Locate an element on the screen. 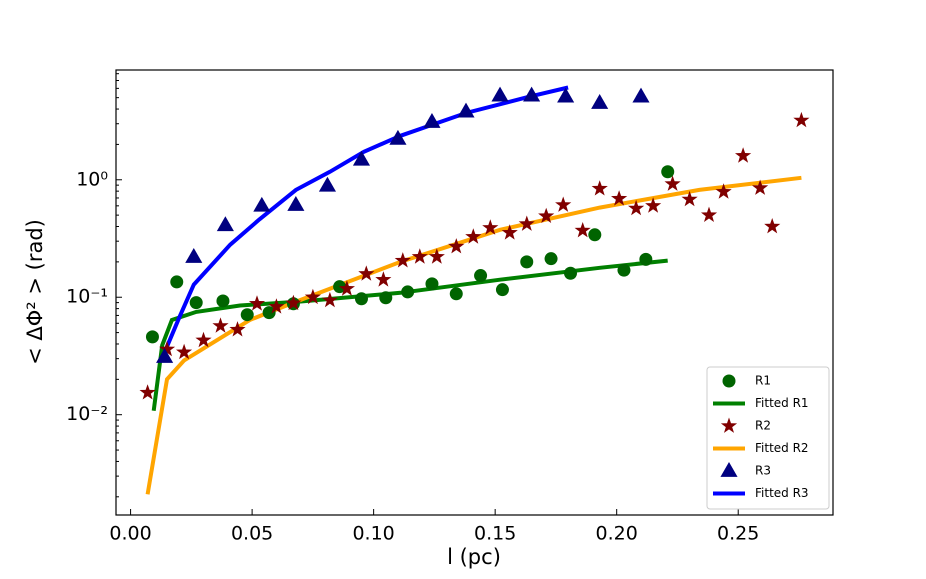 The height and width of the screenshot is (579, 926). legend-label: R1 is located at coordinates (763, 381).